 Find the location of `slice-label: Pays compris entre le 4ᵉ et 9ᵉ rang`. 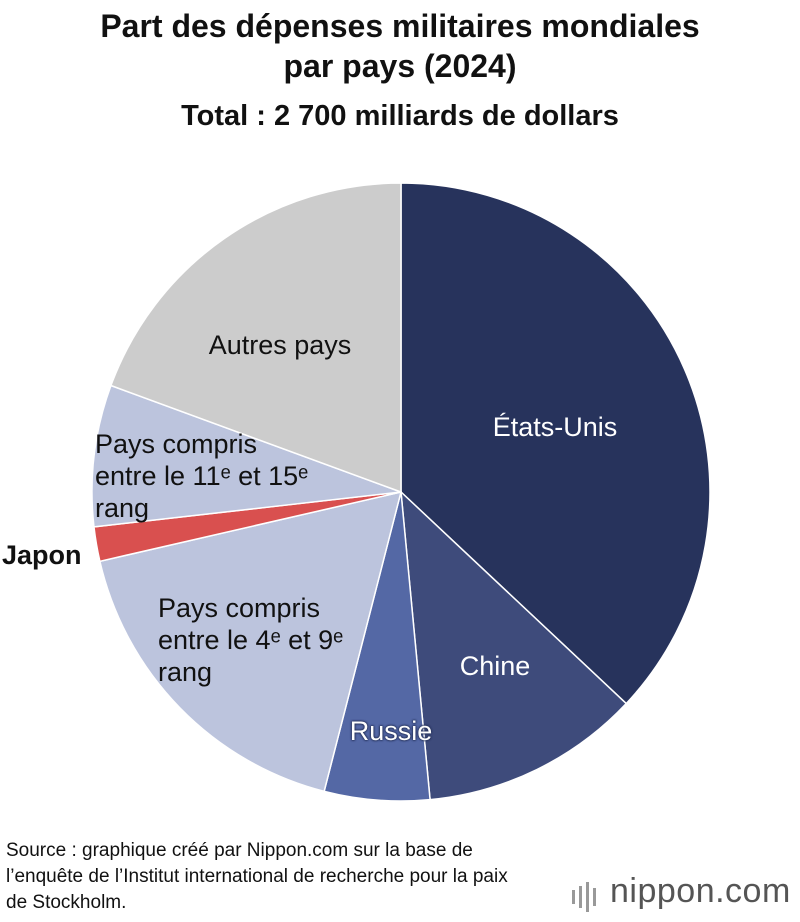

slice-label: Pays compris entre le 4ᵉ et 9ᵉ rang is located at coordinates (251, 640).